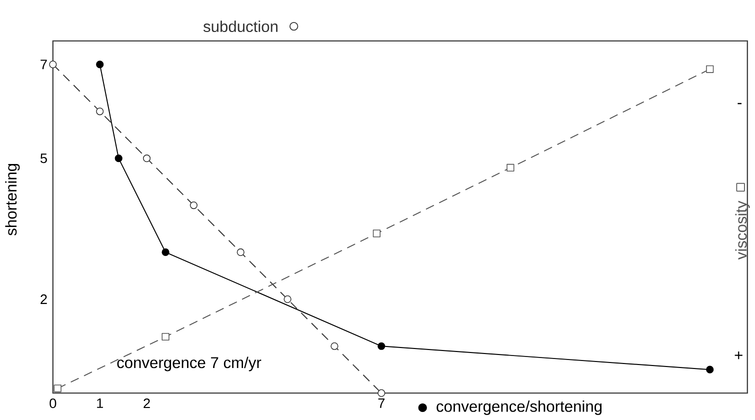 The image size is (755, 420). Describe the element at coordinates (100, 403) in the screenshot. I see `x-tick-label: 1` at that location.